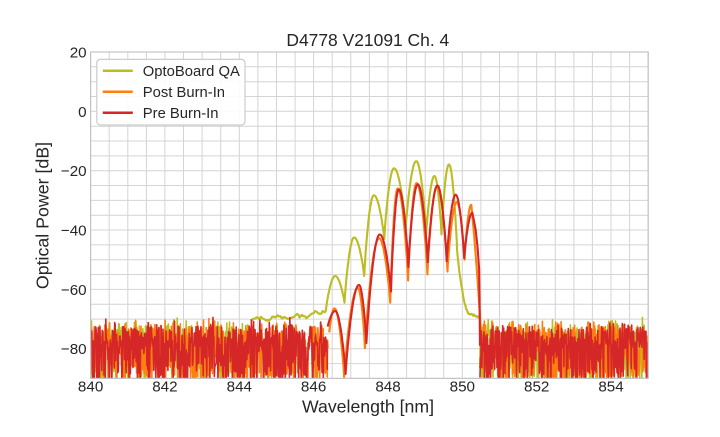 Image resolution: width=720 pixels, height=437 pixels. I want to click on svg-text: −40, so click(74, 231).